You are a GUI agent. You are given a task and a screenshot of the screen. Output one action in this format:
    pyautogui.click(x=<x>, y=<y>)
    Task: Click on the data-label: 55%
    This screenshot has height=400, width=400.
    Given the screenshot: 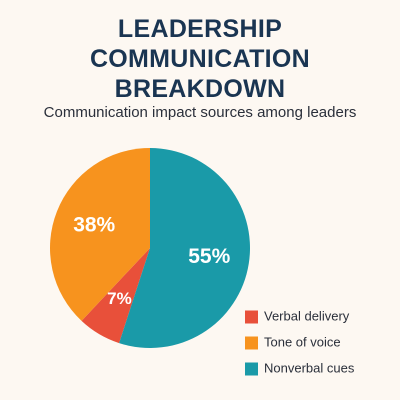 What is the action you would take?
    pyautogui.click(x=209, y=256)
    